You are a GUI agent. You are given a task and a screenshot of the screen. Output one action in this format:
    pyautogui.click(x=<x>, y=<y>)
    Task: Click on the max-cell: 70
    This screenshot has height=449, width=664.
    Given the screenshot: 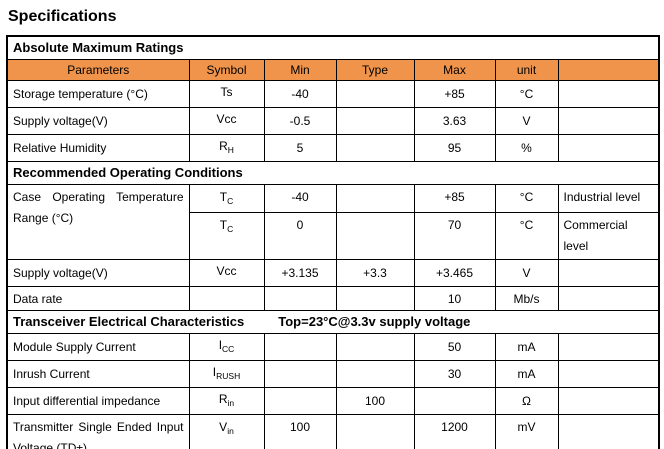 What is the action you would take?
    pyautogui.click(x=454, y=236)
    